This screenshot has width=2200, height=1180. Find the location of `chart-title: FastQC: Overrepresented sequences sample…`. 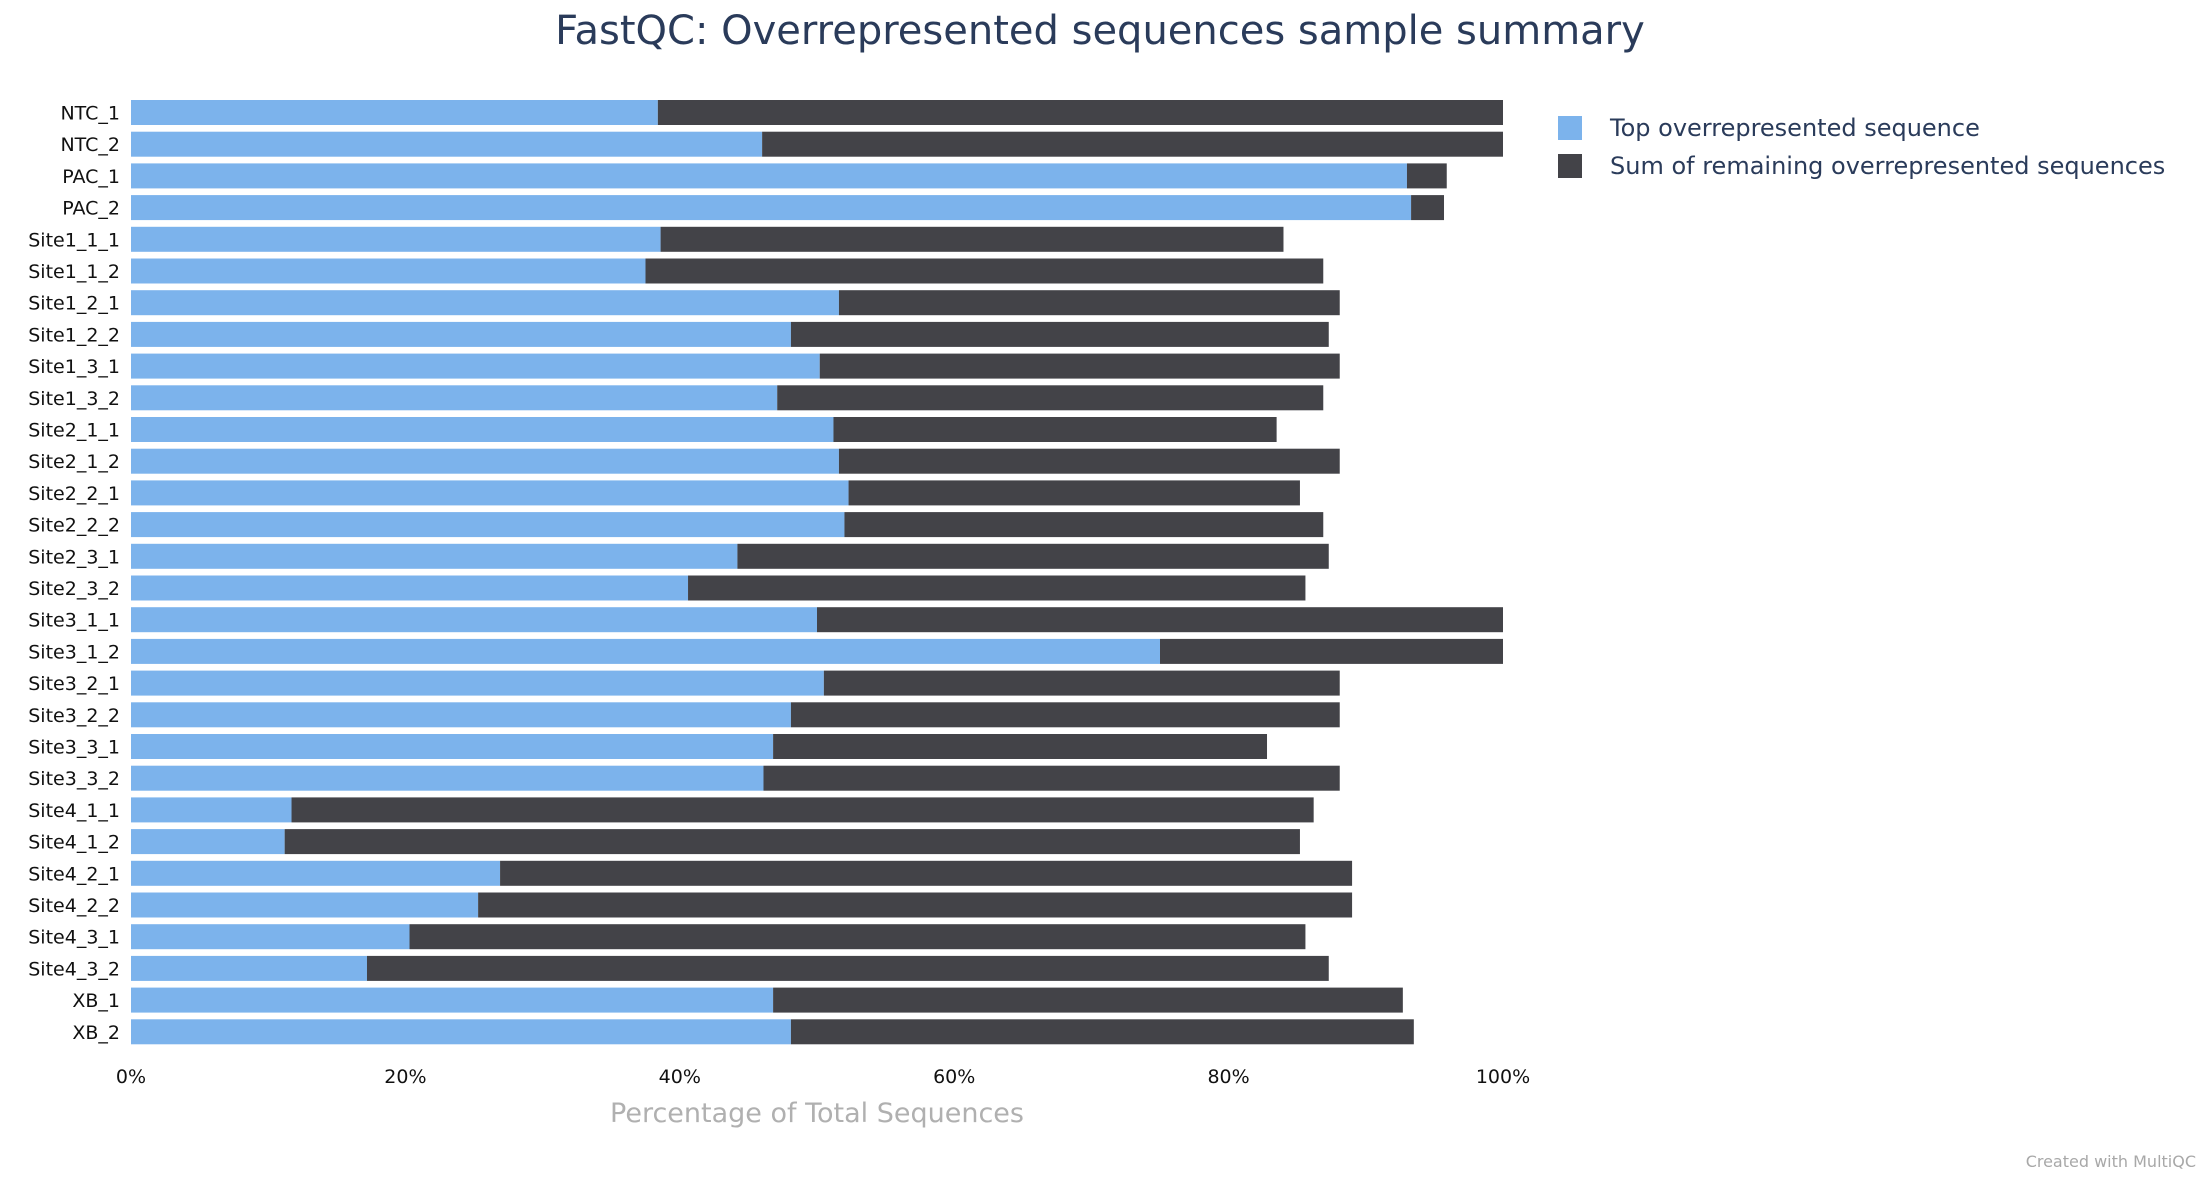

chart-title: FastQC: Overrepresented sequences sample… is located at coordinates (1100, 31).